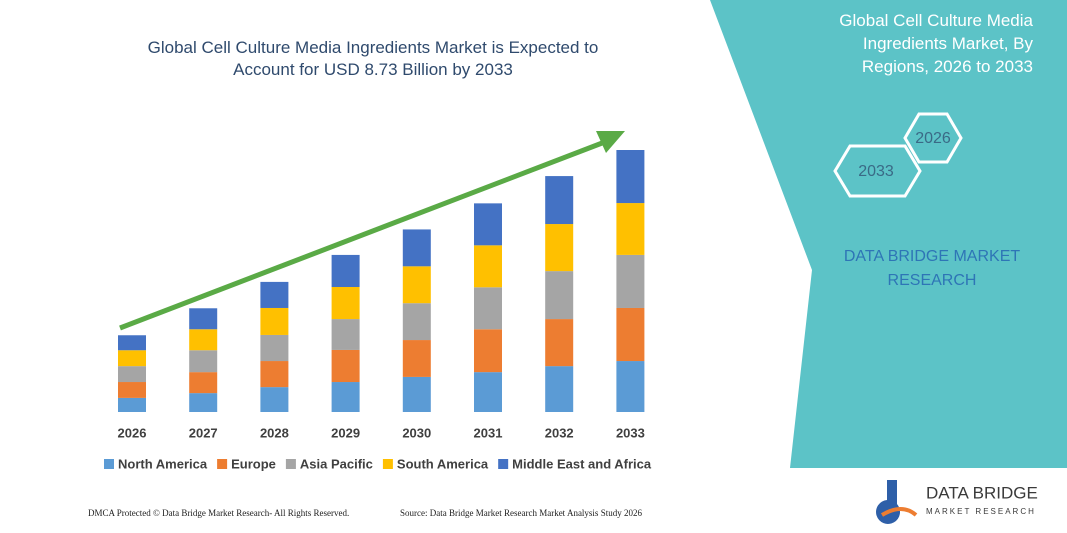  Describe the element at coordinates (443, 463) in the screenshot. I see `legend-label: South America` at that location.